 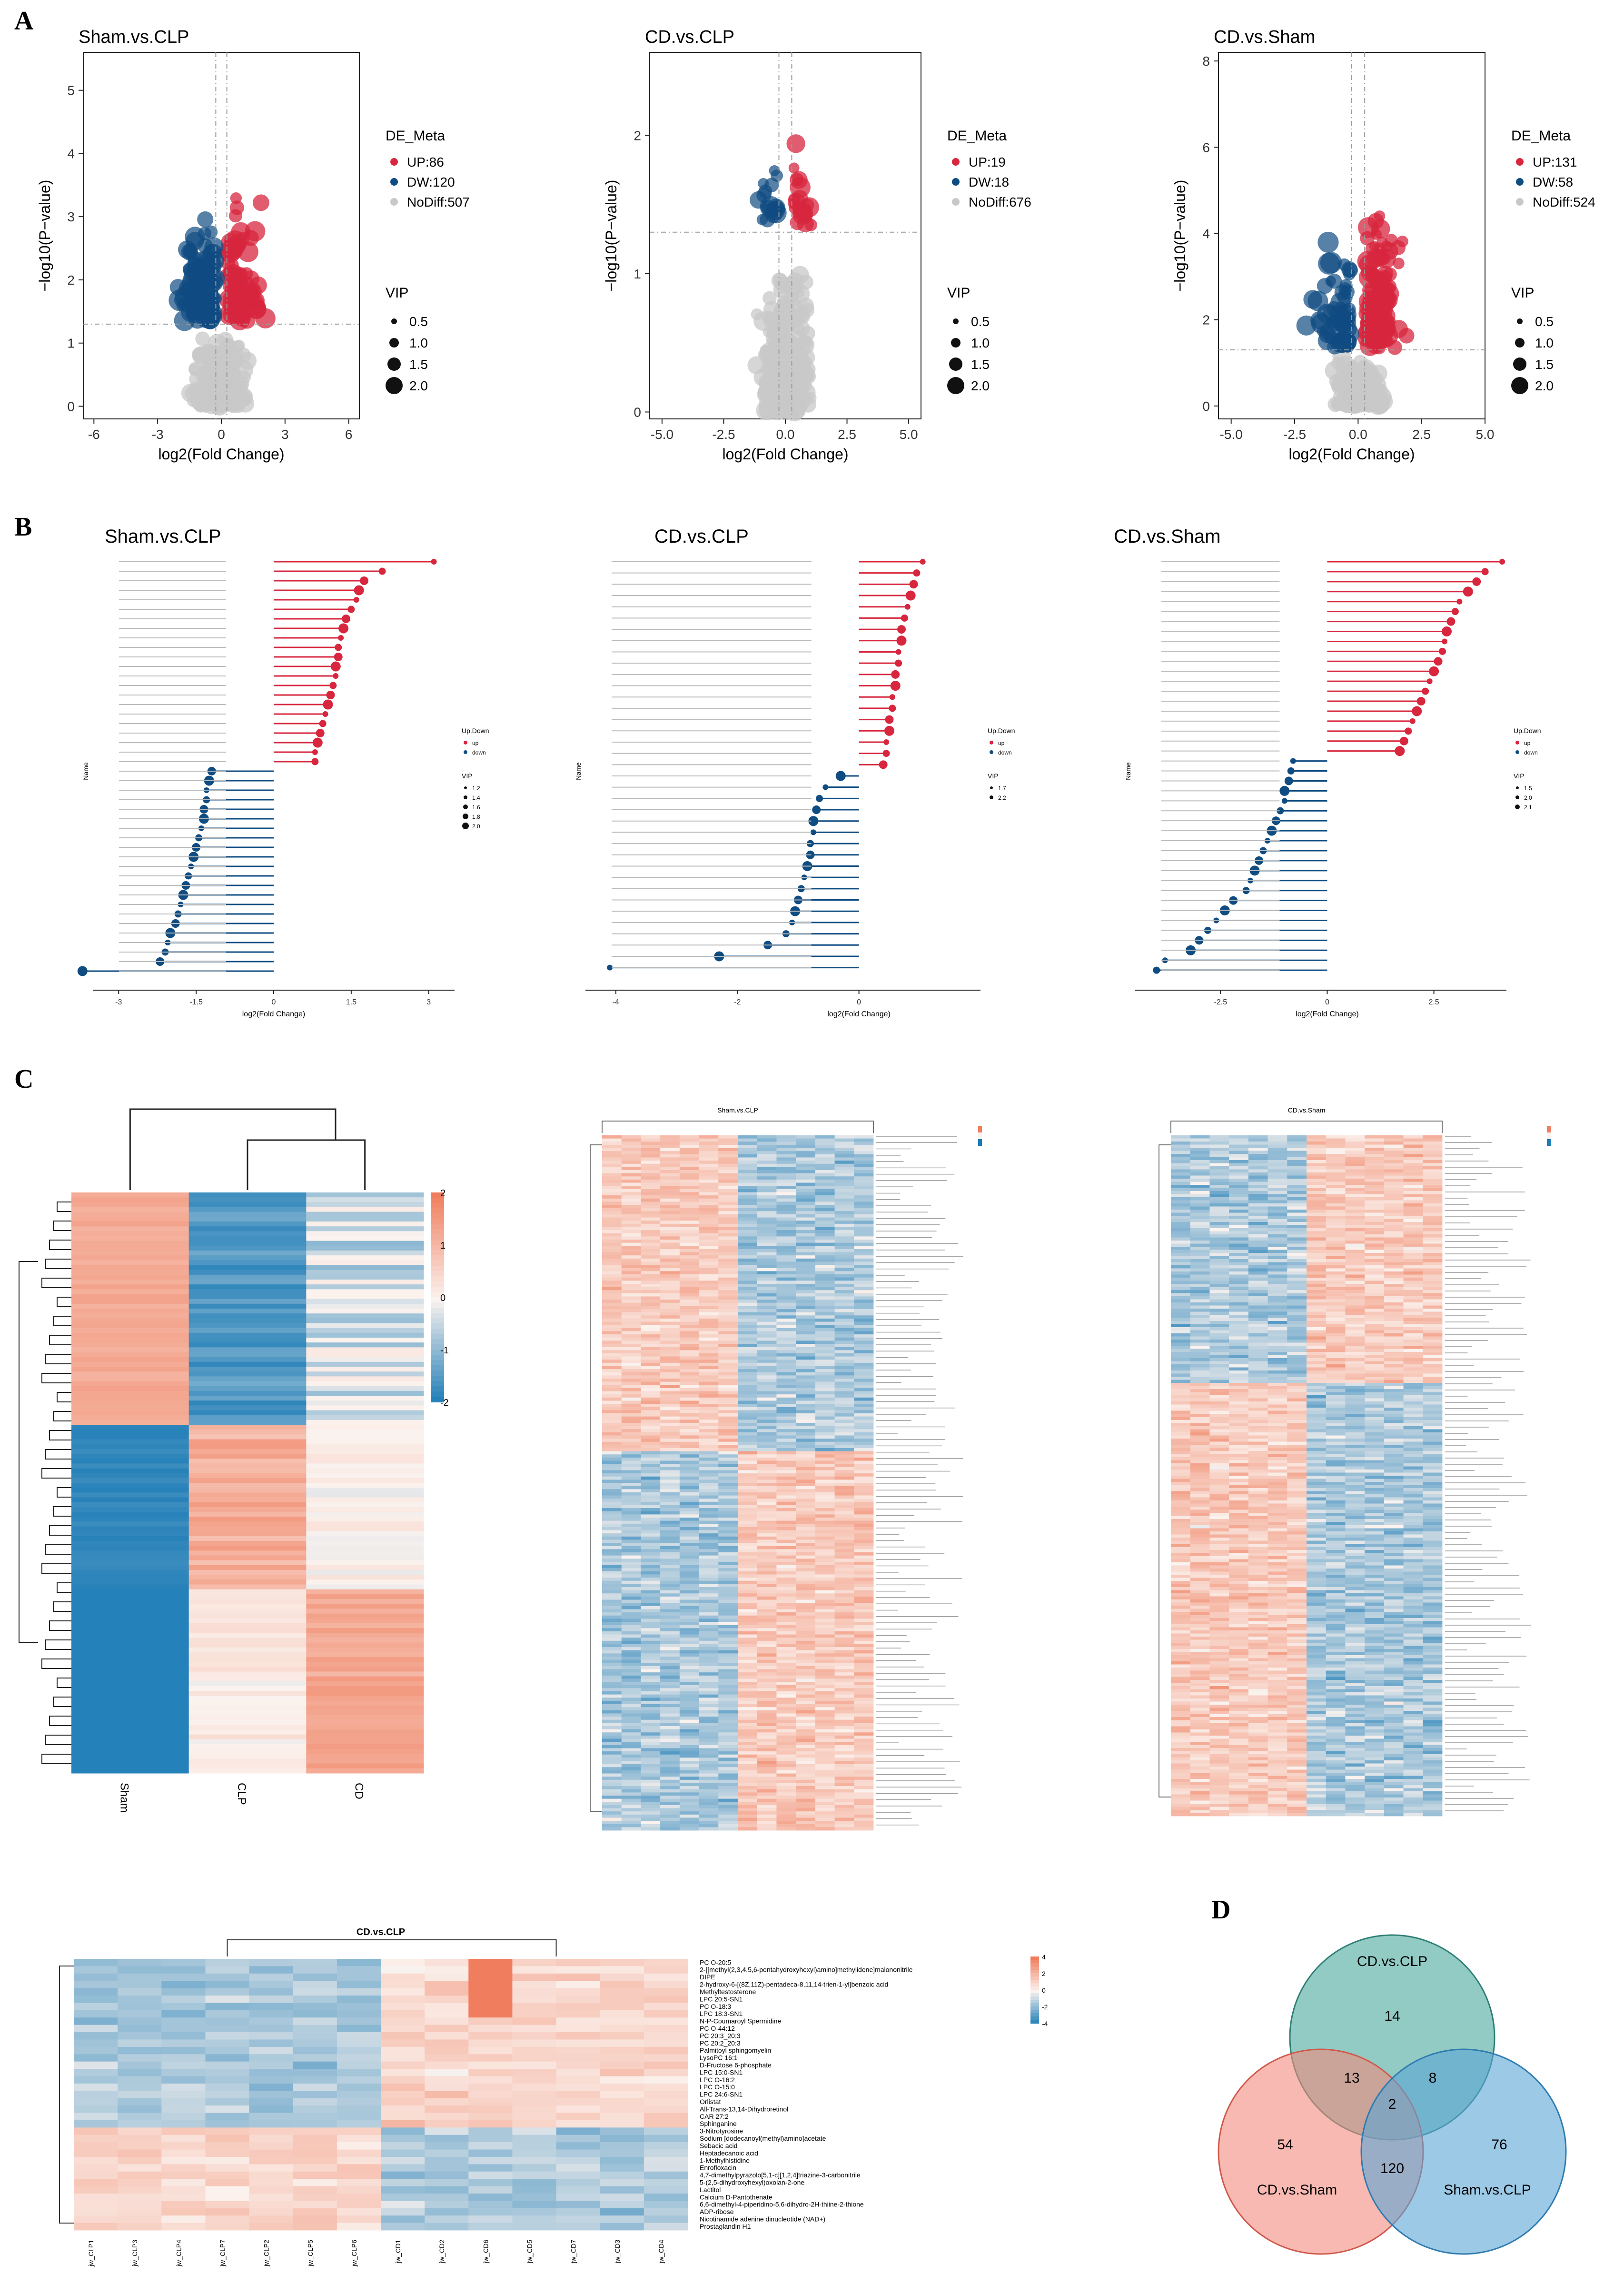 What do you see at coordinates (443, 1193) in the screenshot?
I see `color-scale-tick: 2` at bounding box center [443, 1193].